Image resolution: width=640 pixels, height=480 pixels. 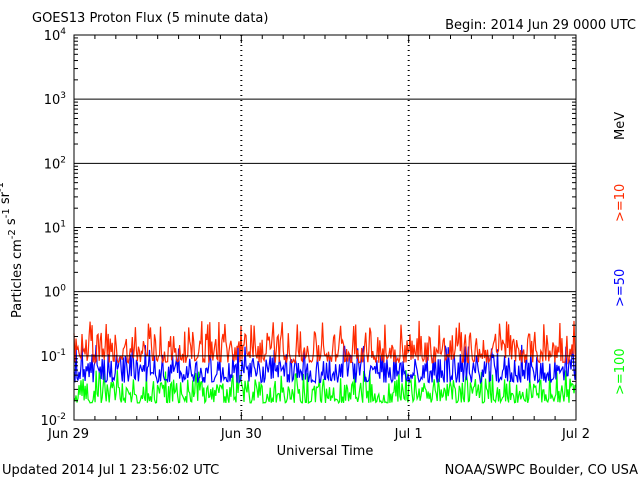 I want to click on legend-unit: MeV, so click(x=620, y=126).